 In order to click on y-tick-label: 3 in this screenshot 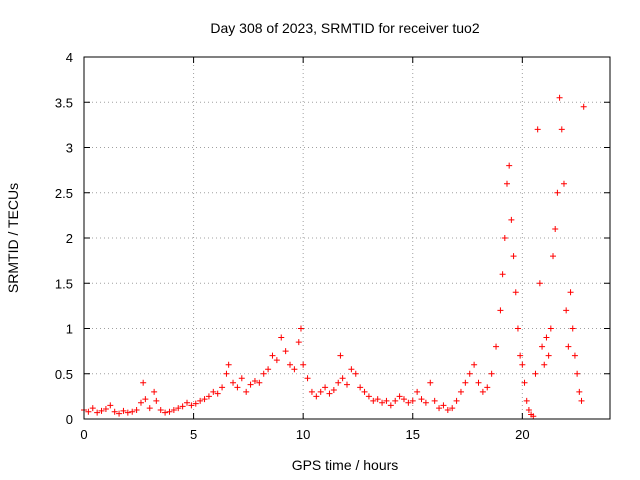, I will do `click(69, 148)`.